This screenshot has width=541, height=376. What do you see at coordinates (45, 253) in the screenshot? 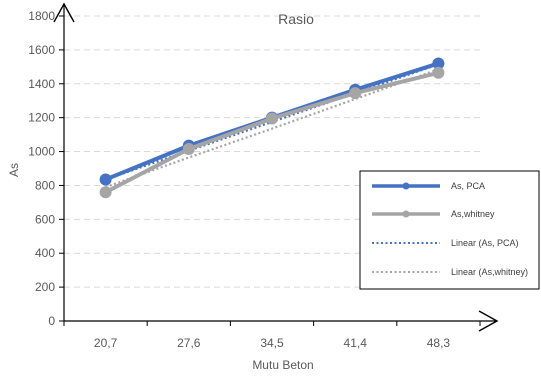
I see `y-tick-label: 400` at bounding box center [45, 253].